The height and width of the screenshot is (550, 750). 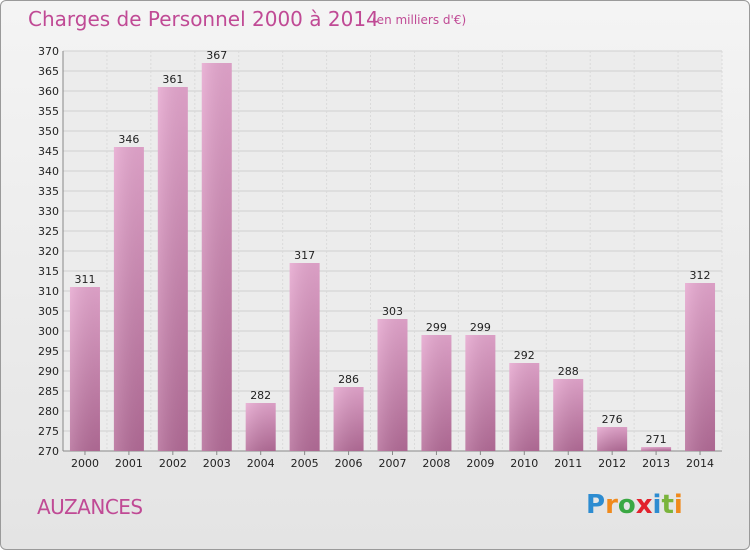 I want to click on data-label: 282, so click(x=260, y=395).